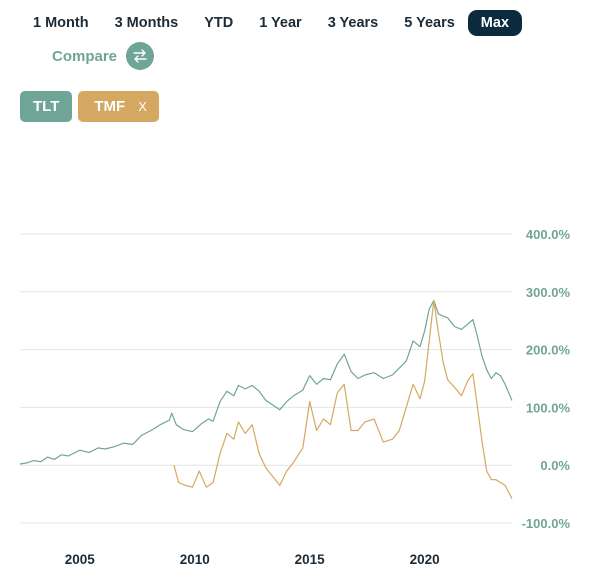  What do you see at coordinates (80, 559) in the screenshot?
I see `x-tick-label: 2005` at bounding box center [80, 559].